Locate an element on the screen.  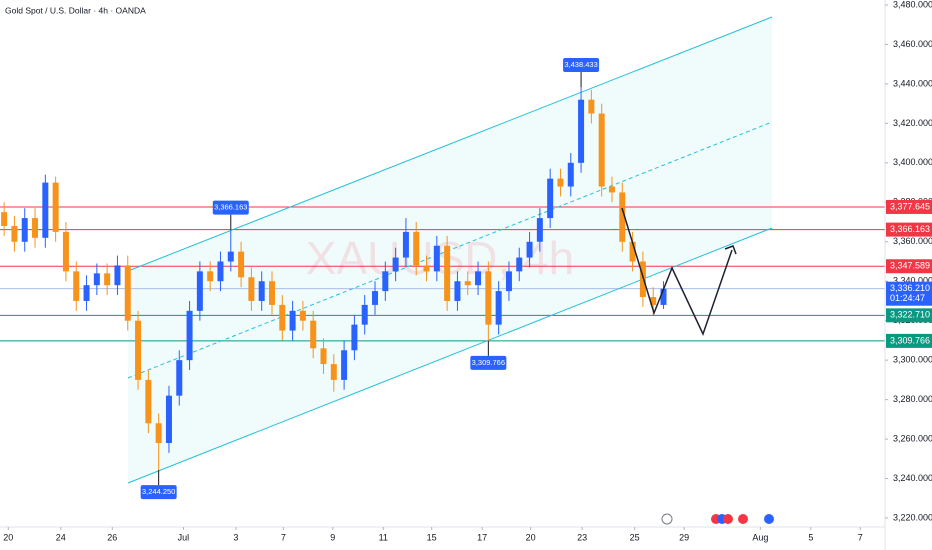
y-tick-label: 3,220.000 is located at coordinates (912, 517).